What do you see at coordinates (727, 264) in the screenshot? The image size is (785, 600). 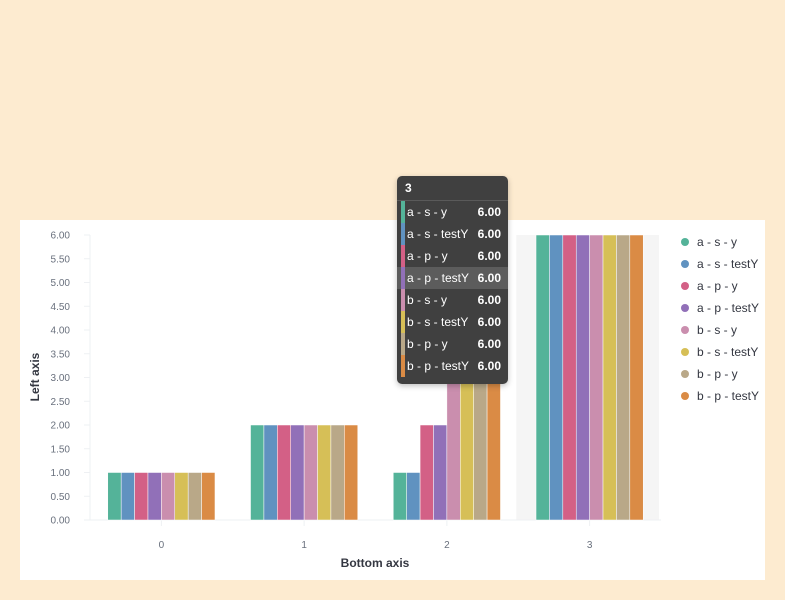 I see `legend-item-label: a - s - testY` at bounding box center [727, 264].